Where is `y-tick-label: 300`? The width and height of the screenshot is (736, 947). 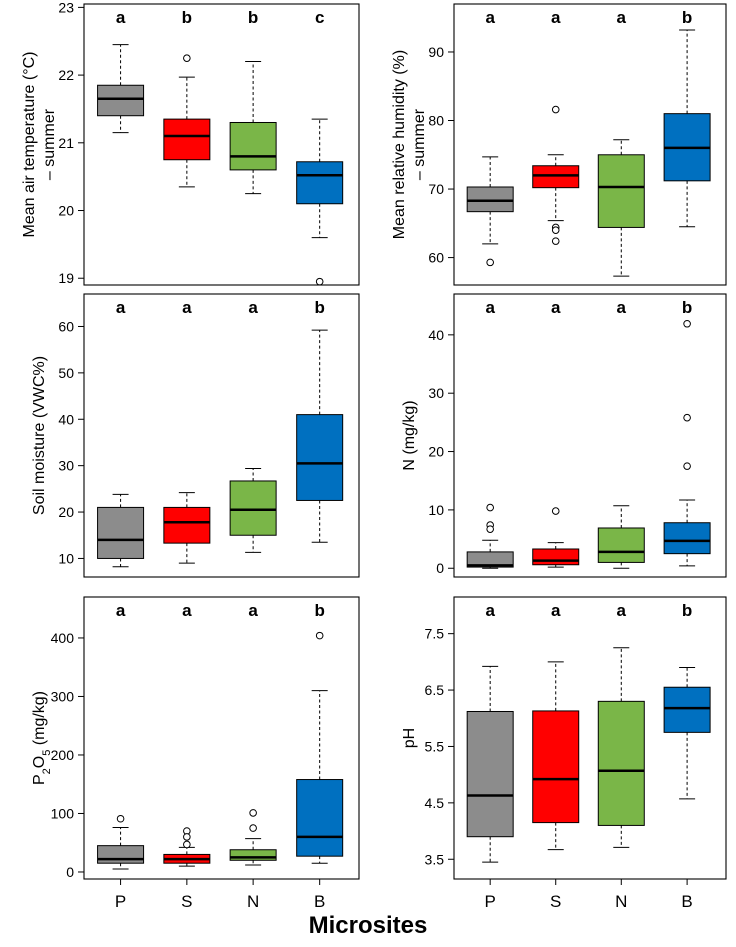 y-tick-label: 300 is located at coordinates (63, 696).